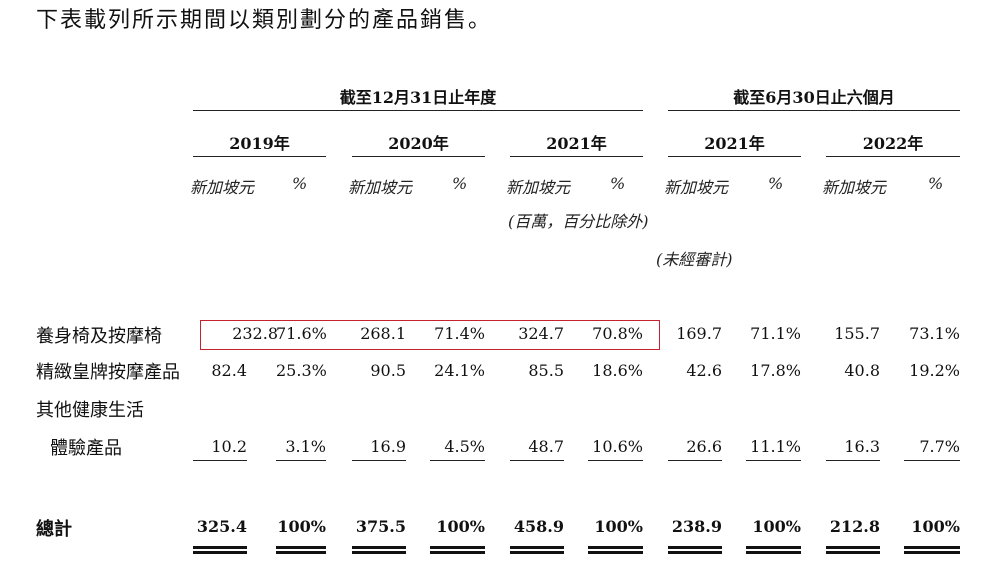  I want to click on unaudited-note: (未經審計), so click(694, 259).